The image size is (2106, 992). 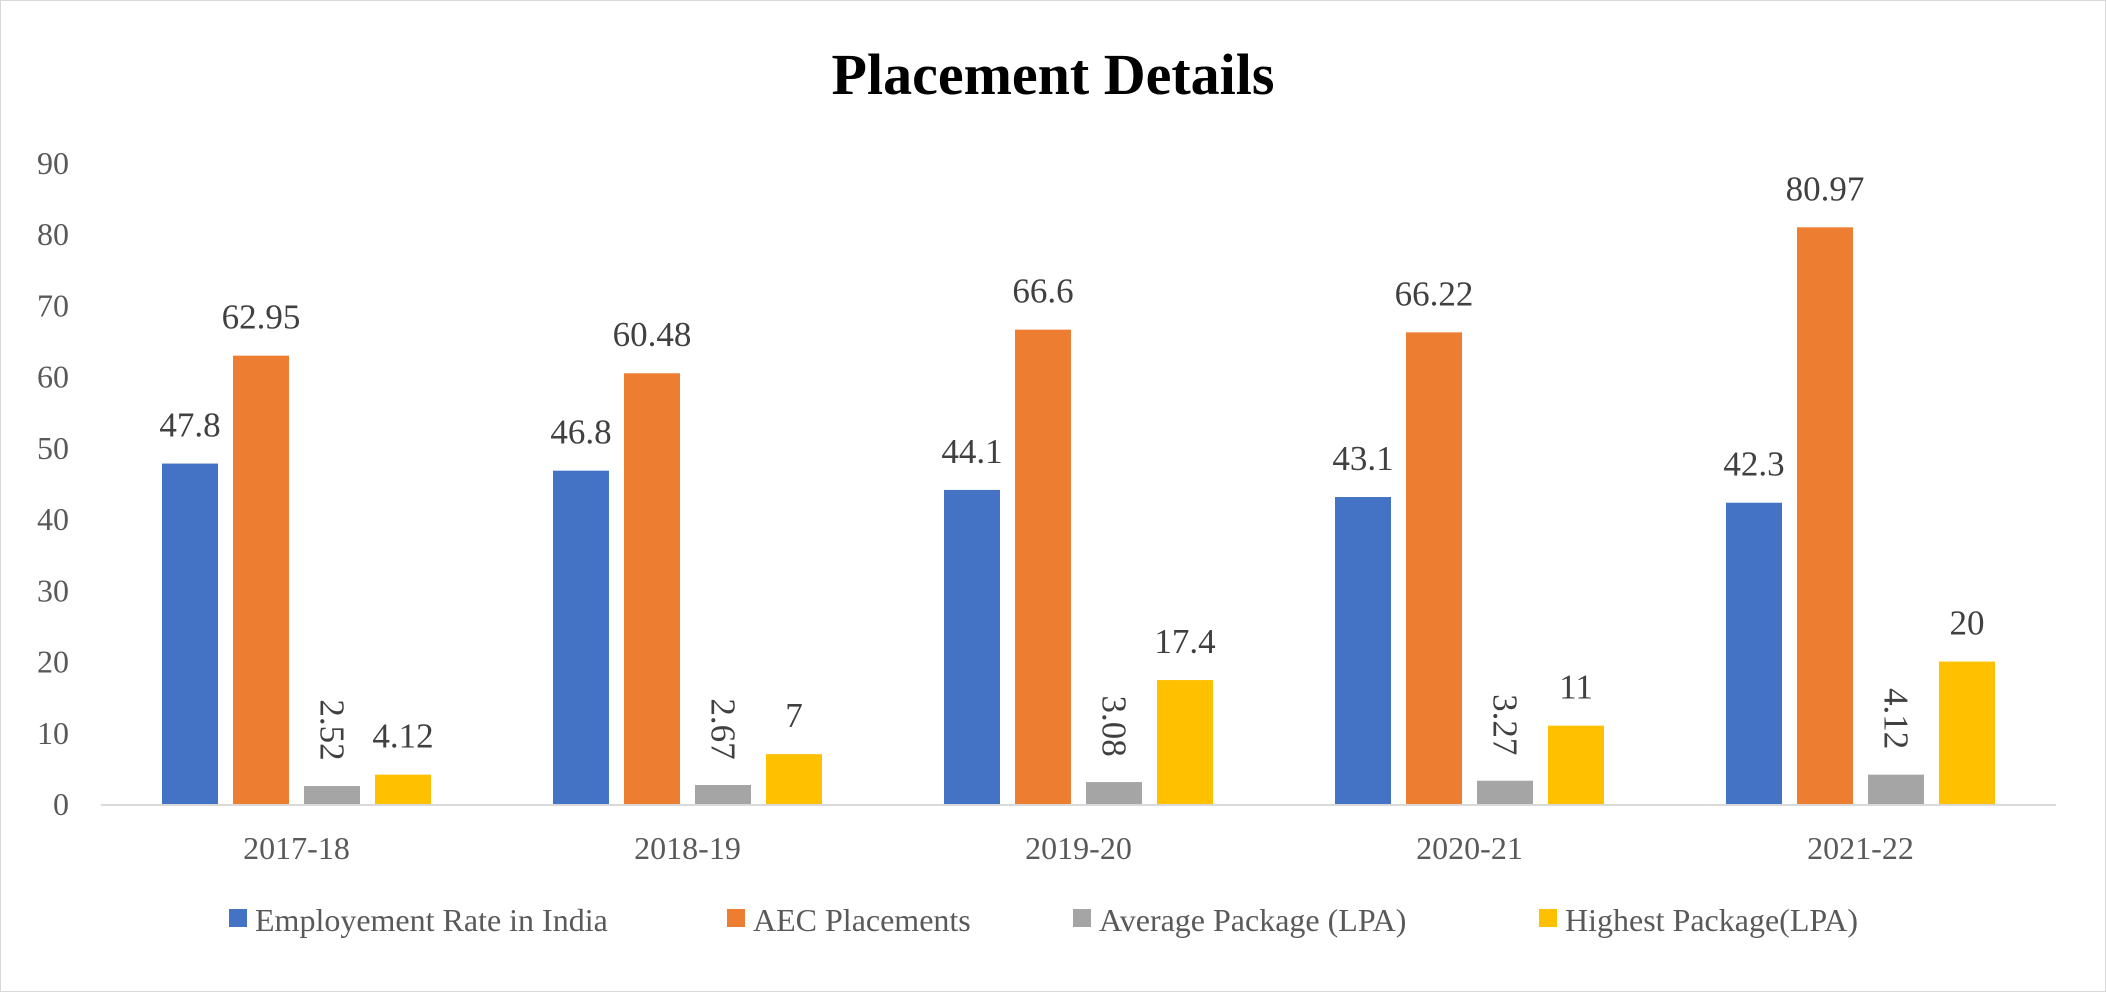 What do you see at coordinates (1967, 623) in the screenshot?
I see `data-label: 20` at bounding box center [1967, 623].